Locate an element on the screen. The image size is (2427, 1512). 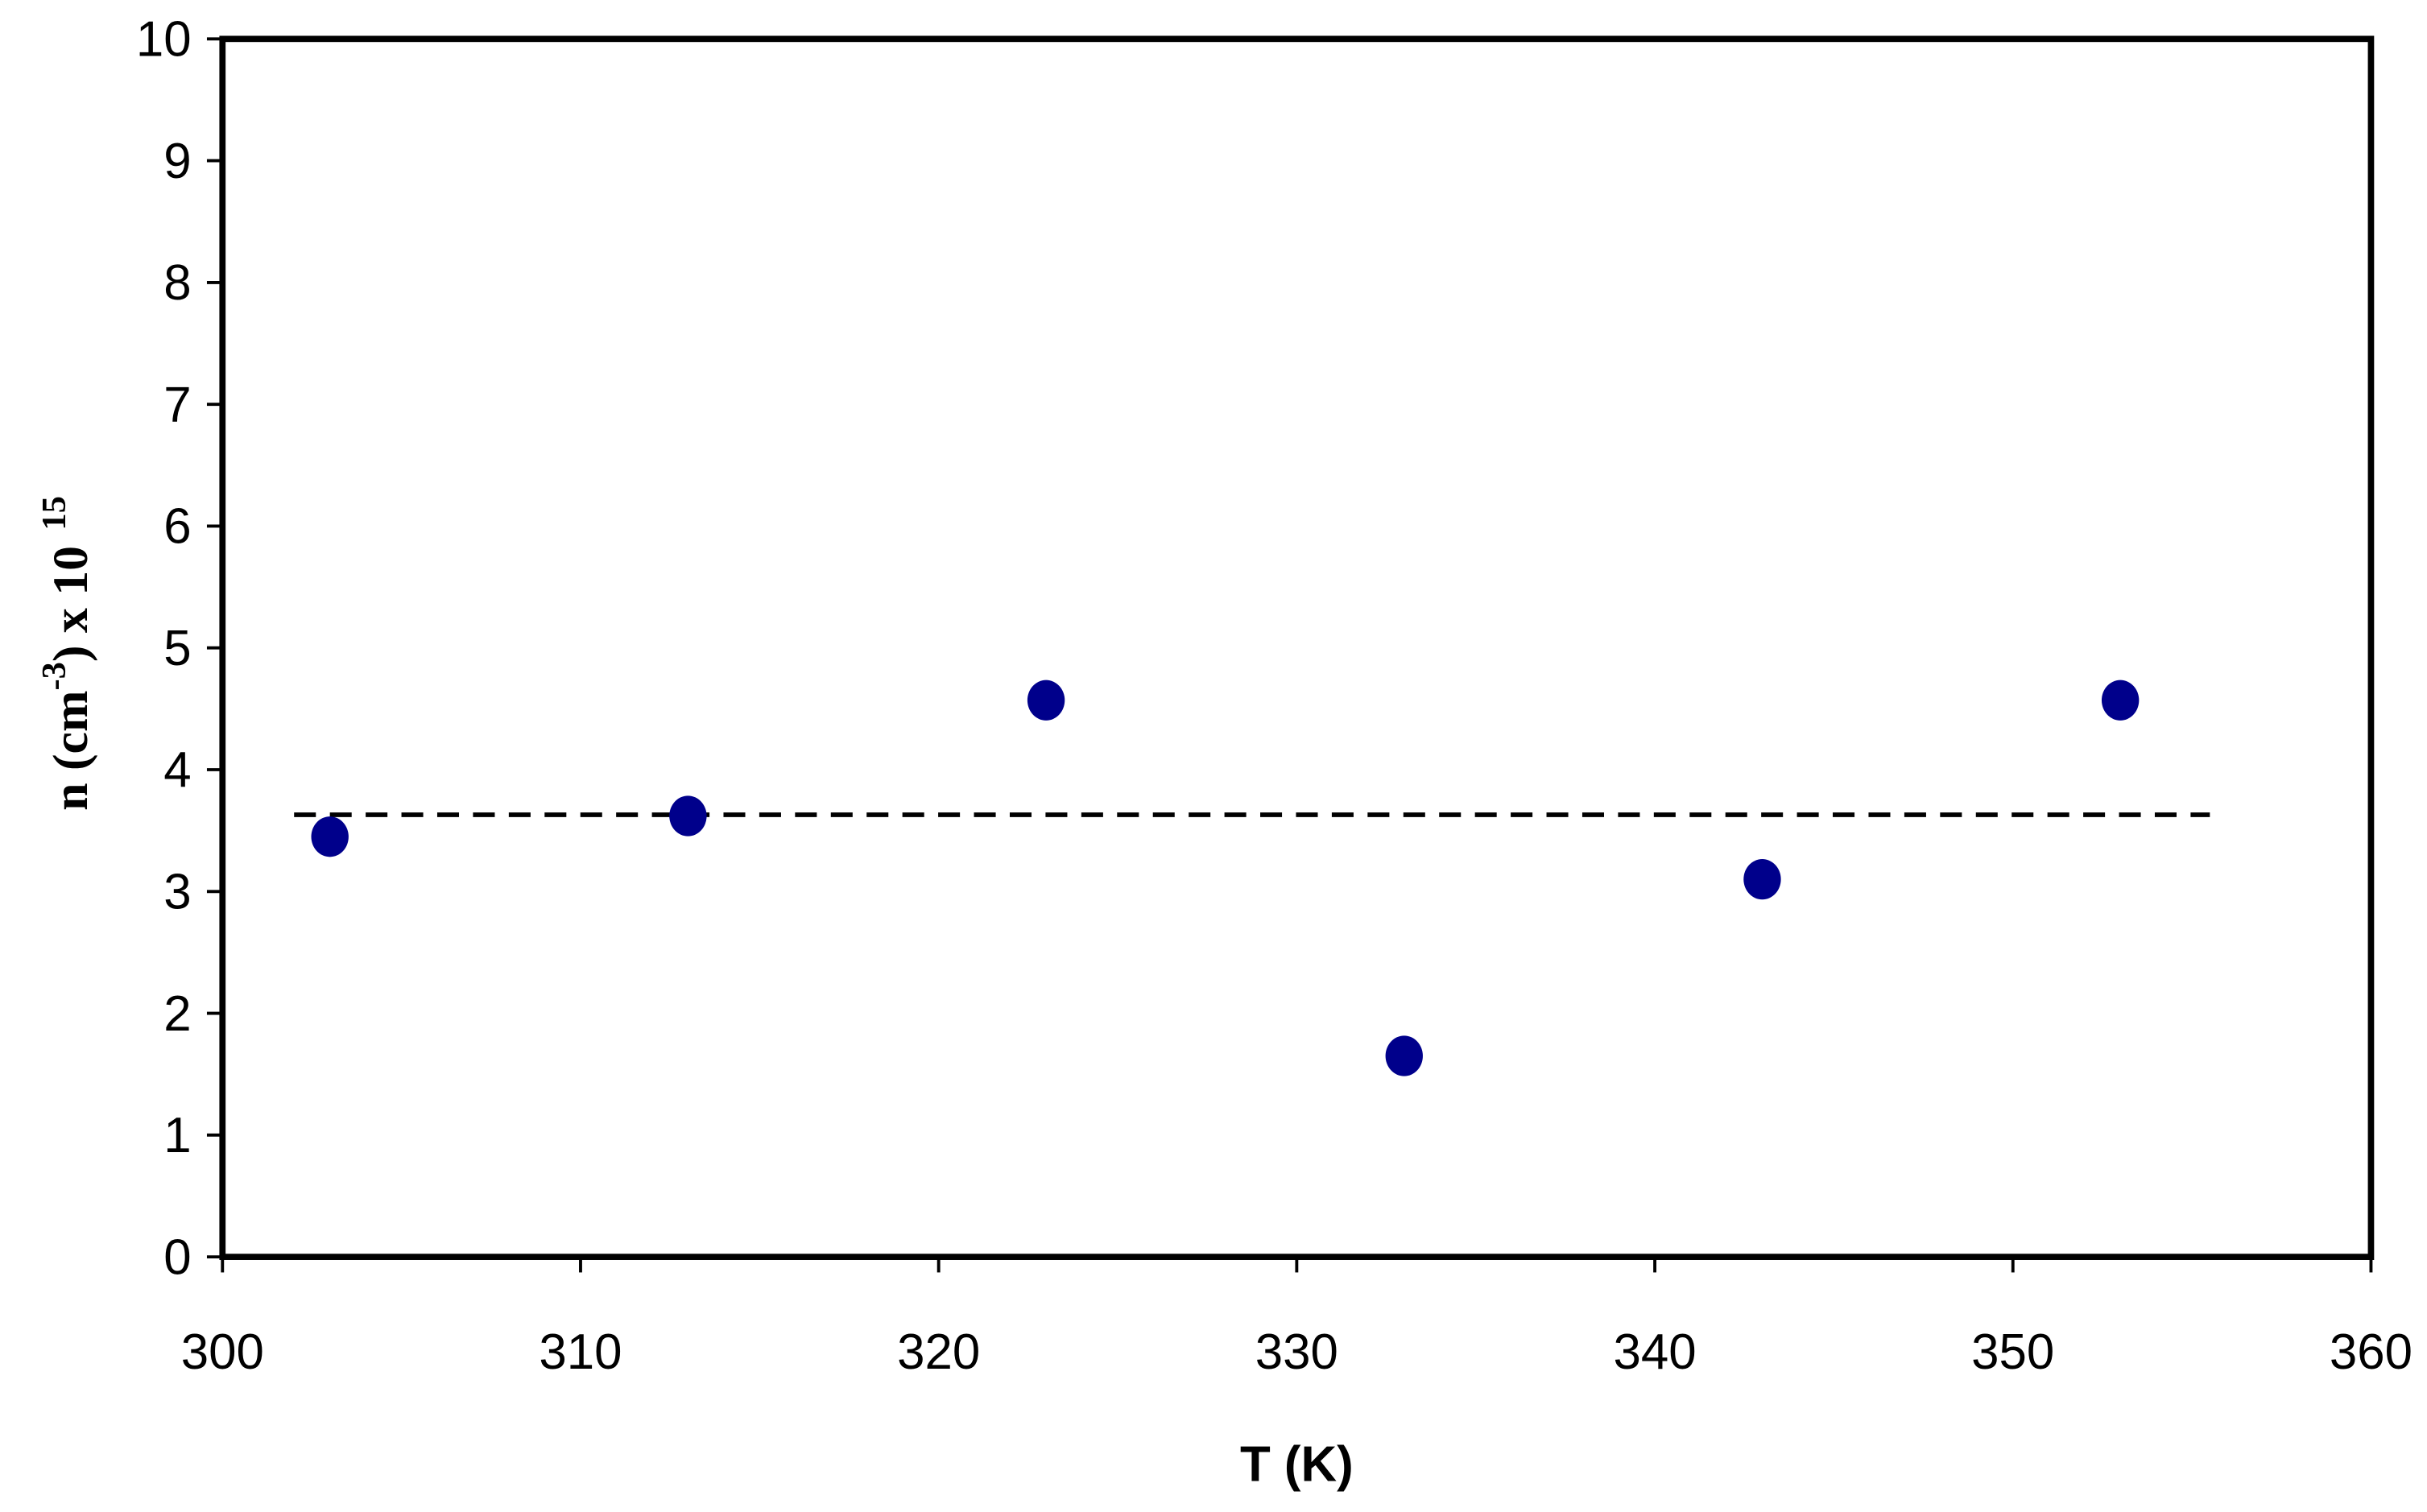
y-axis-title: n (cm-3) x 10 15 is located at coordinates (66, 653).